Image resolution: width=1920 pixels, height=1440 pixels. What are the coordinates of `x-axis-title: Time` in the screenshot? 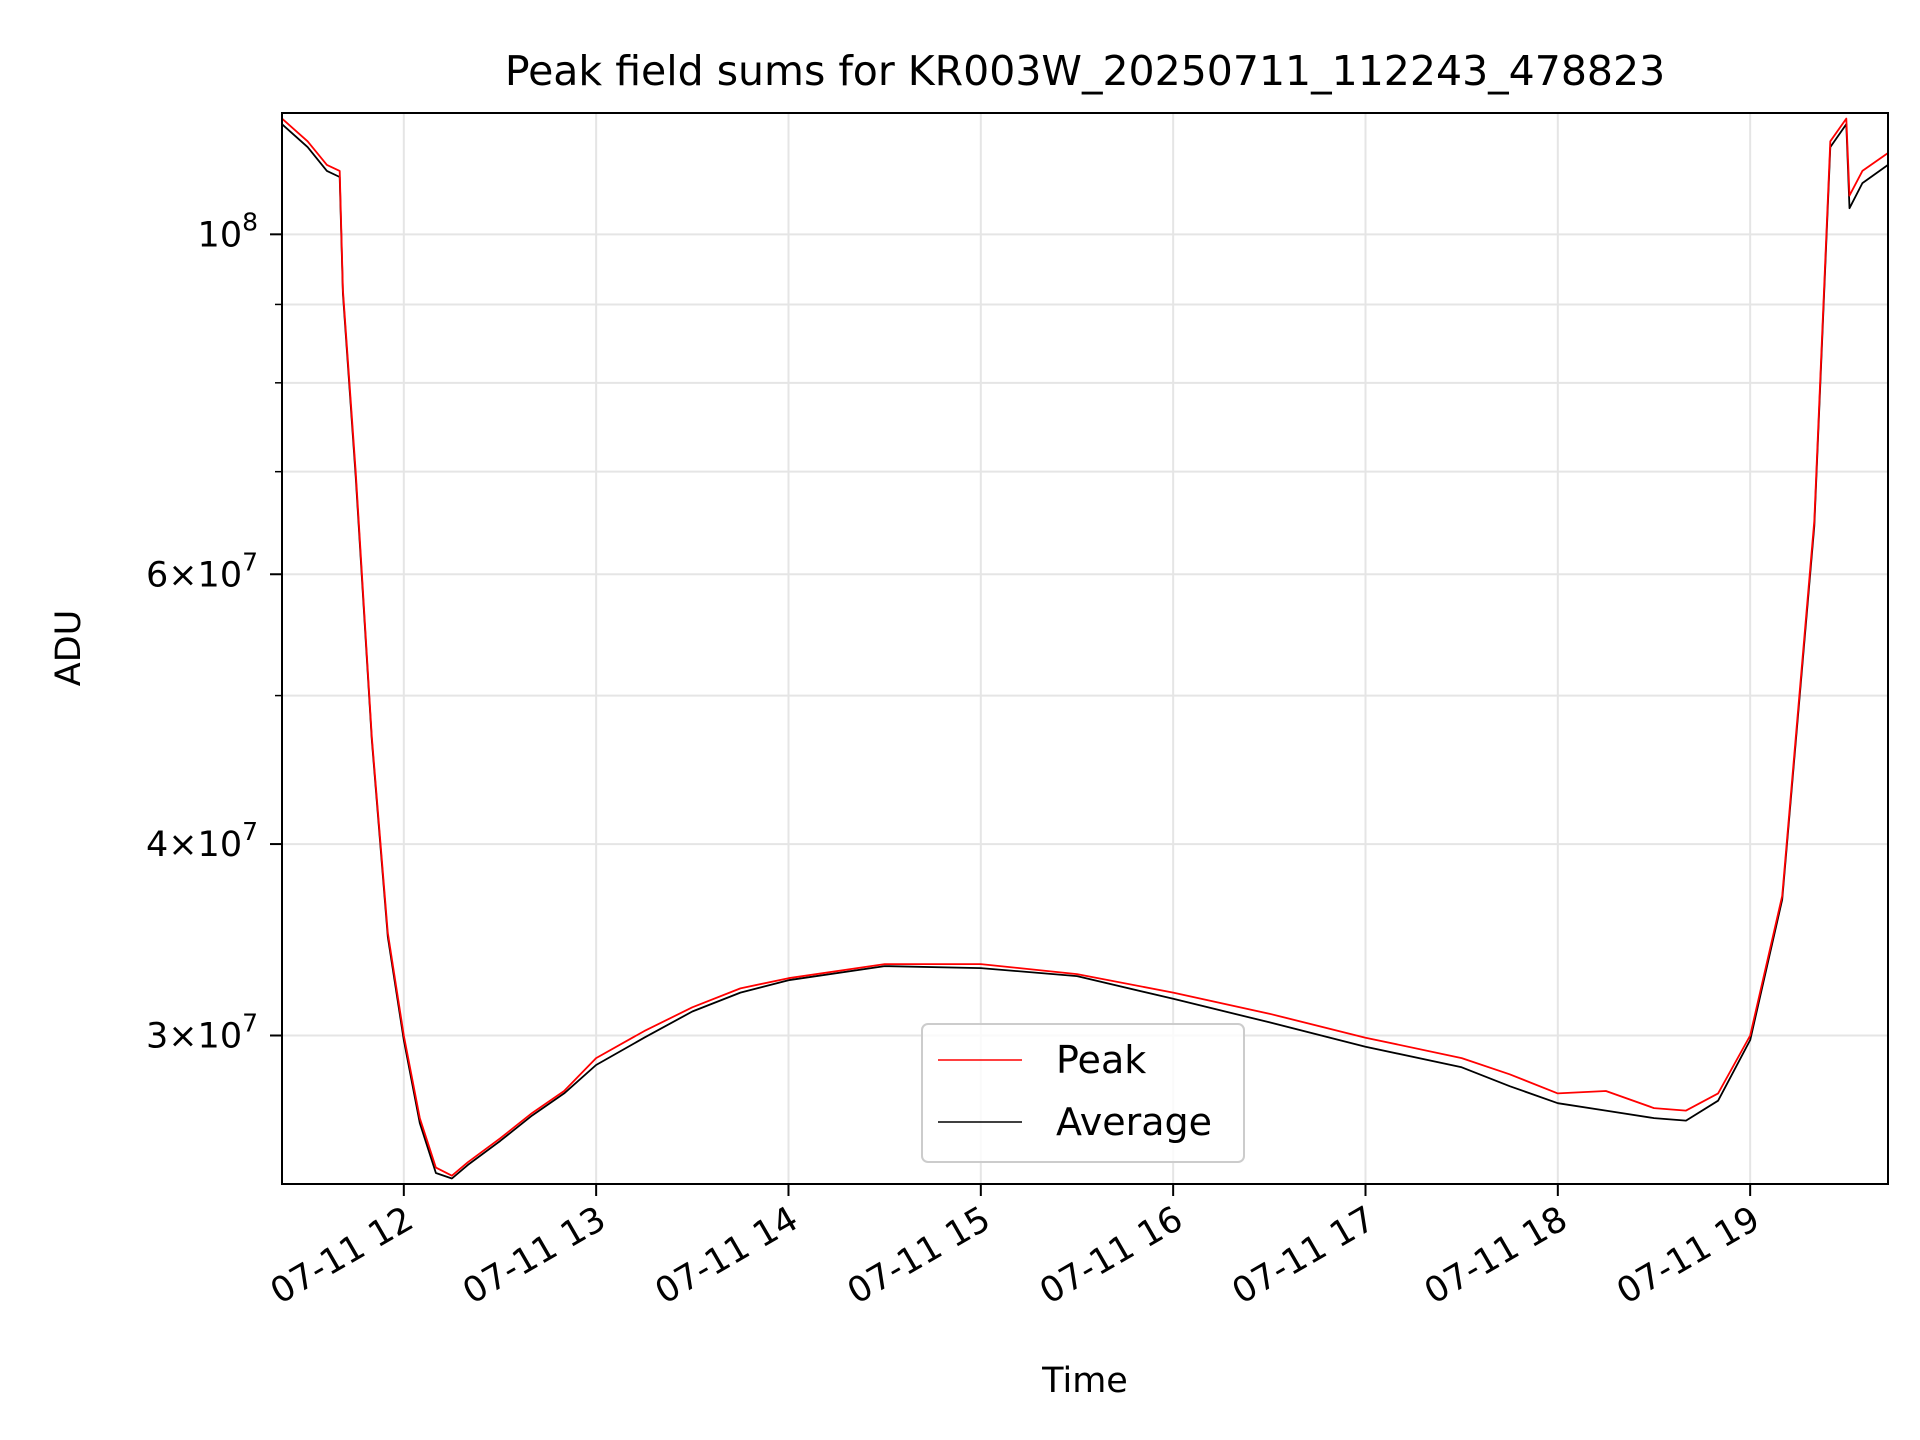 It's located at (1084, 1381).